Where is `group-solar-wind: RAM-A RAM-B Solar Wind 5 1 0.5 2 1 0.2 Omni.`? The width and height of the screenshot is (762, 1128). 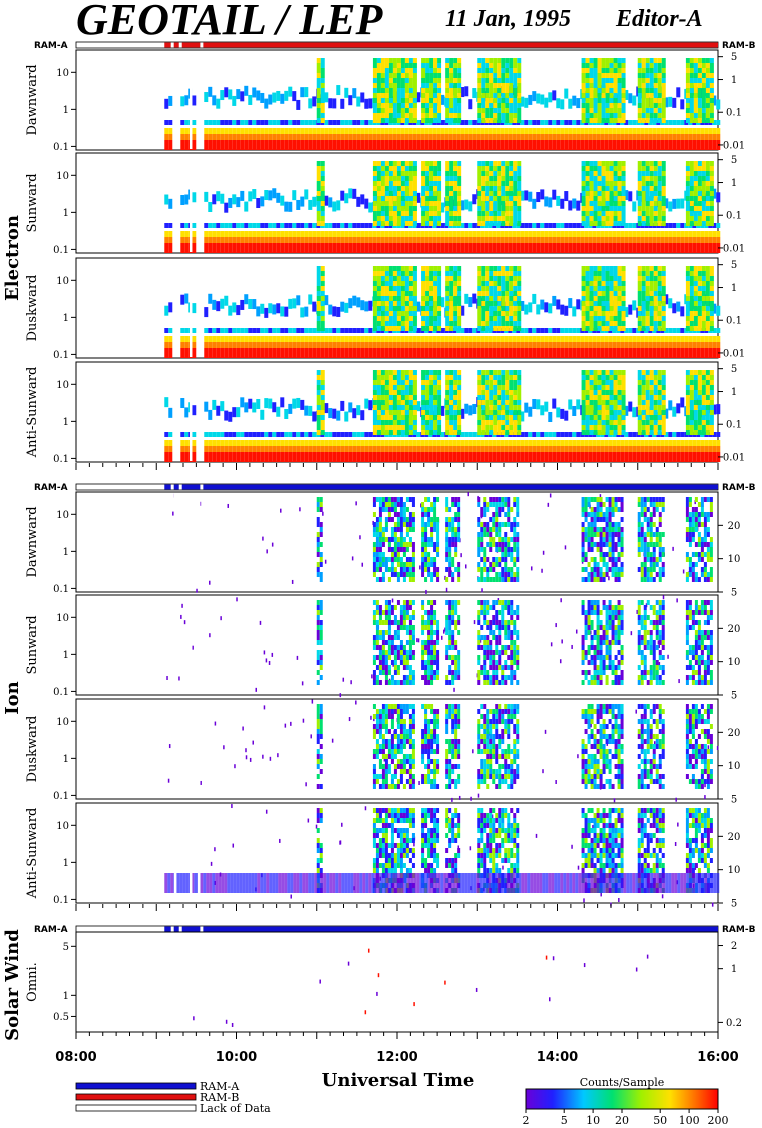 group-solar-wind: RAM-A RAM-B Solar Wind 5 1 0.5 2 1 0.2 Omni. is located at coordinates (379, 983).